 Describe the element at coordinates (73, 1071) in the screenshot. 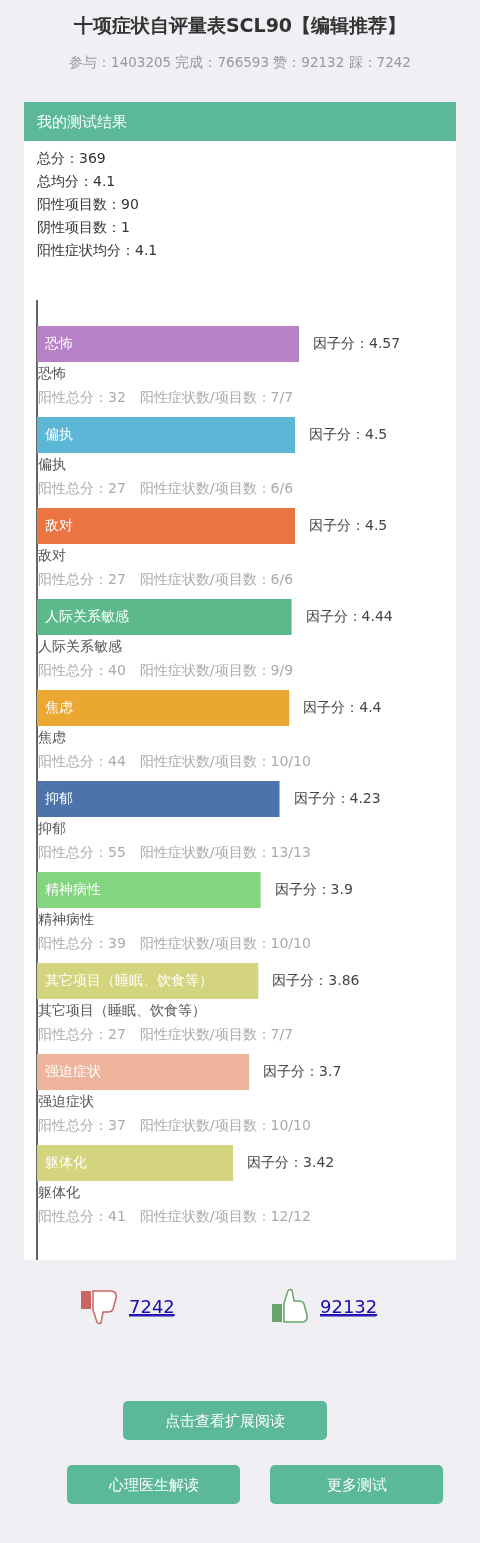

I see `y-tick-label: 强迫症状` at that location.